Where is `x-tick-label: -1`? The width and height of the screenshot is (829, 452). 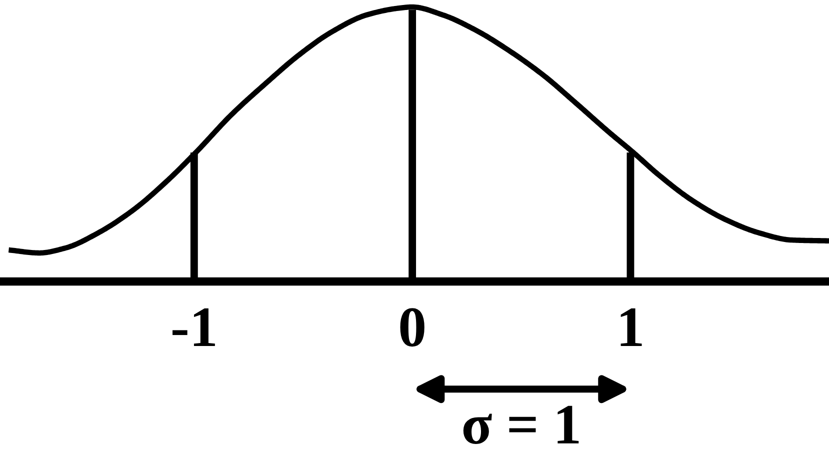
x-tick-label: -1 is located at coordinates (193, 327).